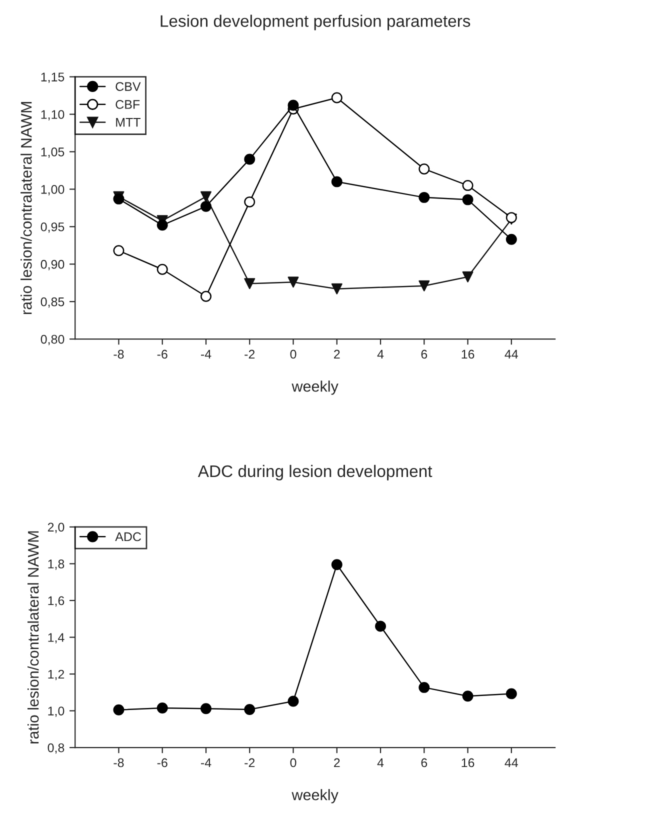  What do you see at coordinates (52, 227) in the screenshot?
I see `y-tick-label: 0,95` at bounding box center [52, 227].